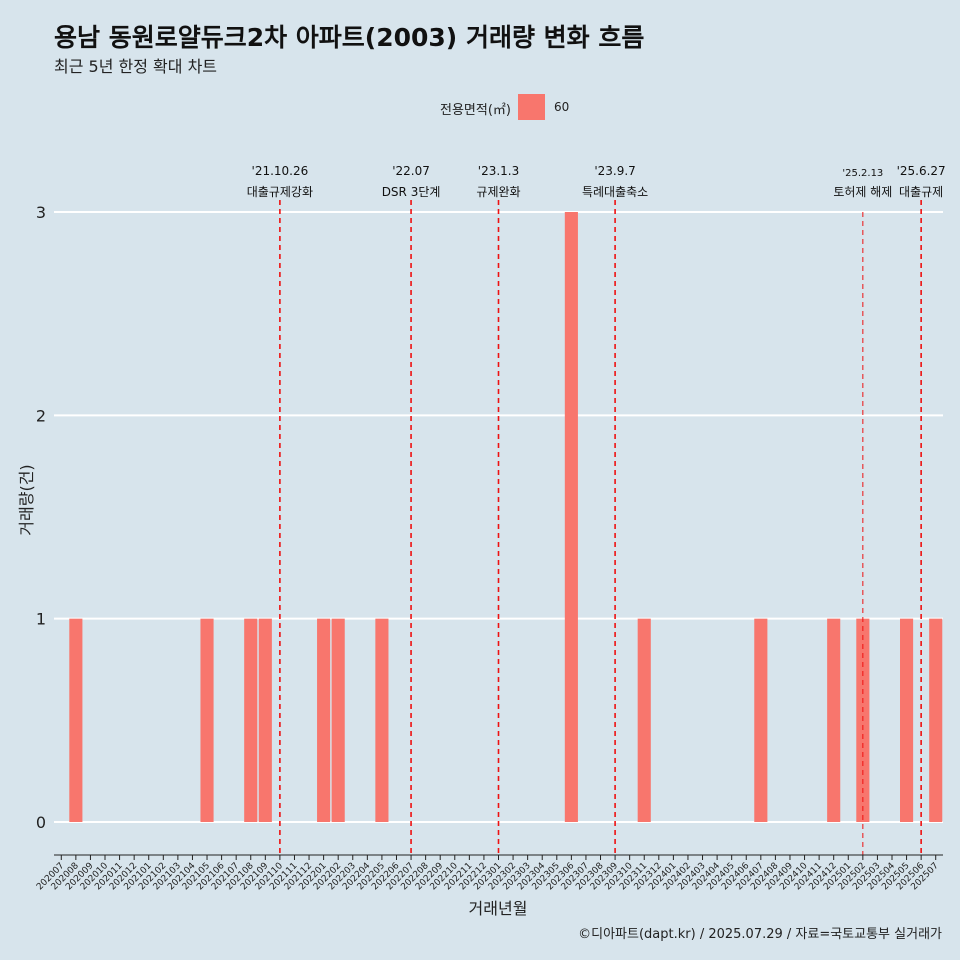  Describe the element at coordinates (41, 517) in the screenshot. I see `y-tick-labels: 0 1 2 3` at that location.